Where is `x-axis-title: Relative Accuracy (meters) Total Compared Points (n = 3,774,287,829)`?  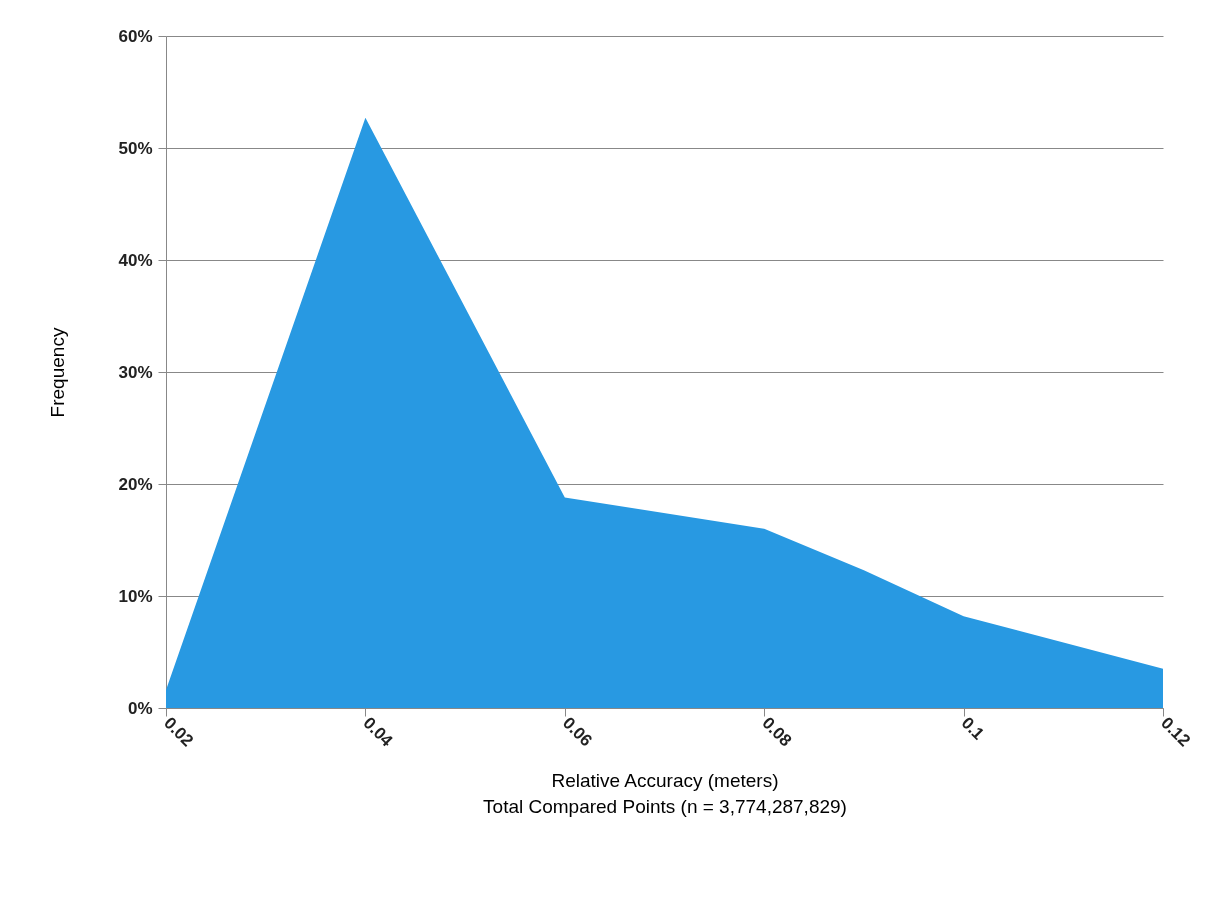 x-axis-title: Relative Accuracy (meters) Total Compared Points (n = 3,774,287,829) is located at coordinates (665, 793).